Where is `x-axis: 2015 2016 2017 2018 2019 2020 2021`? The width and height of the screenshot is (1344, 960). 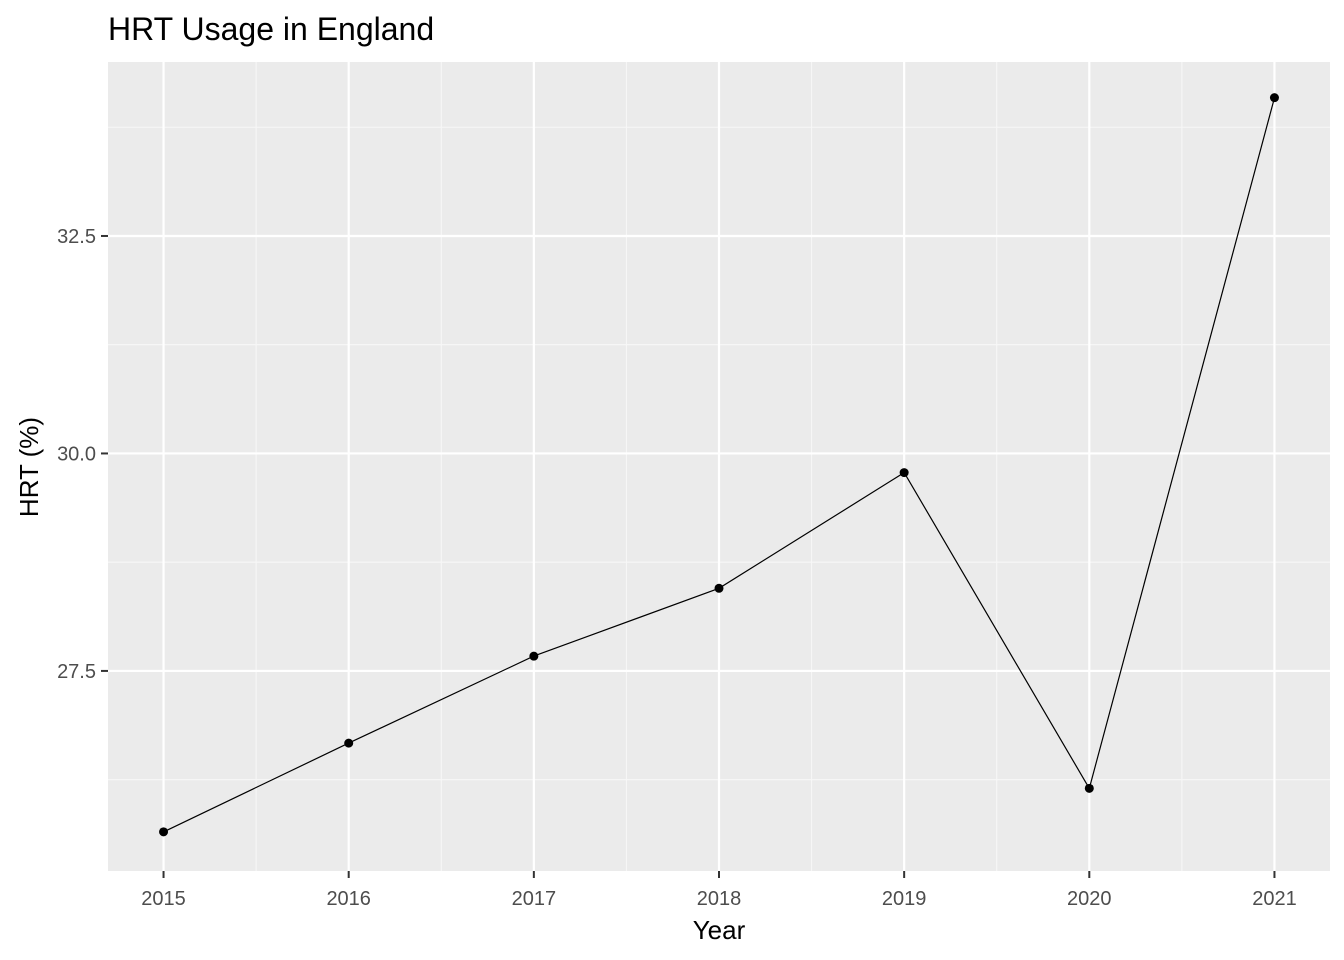
x-axis: 2015 2016 2017 2018 2019 2020 2021 is located at coordinates (719, 890).